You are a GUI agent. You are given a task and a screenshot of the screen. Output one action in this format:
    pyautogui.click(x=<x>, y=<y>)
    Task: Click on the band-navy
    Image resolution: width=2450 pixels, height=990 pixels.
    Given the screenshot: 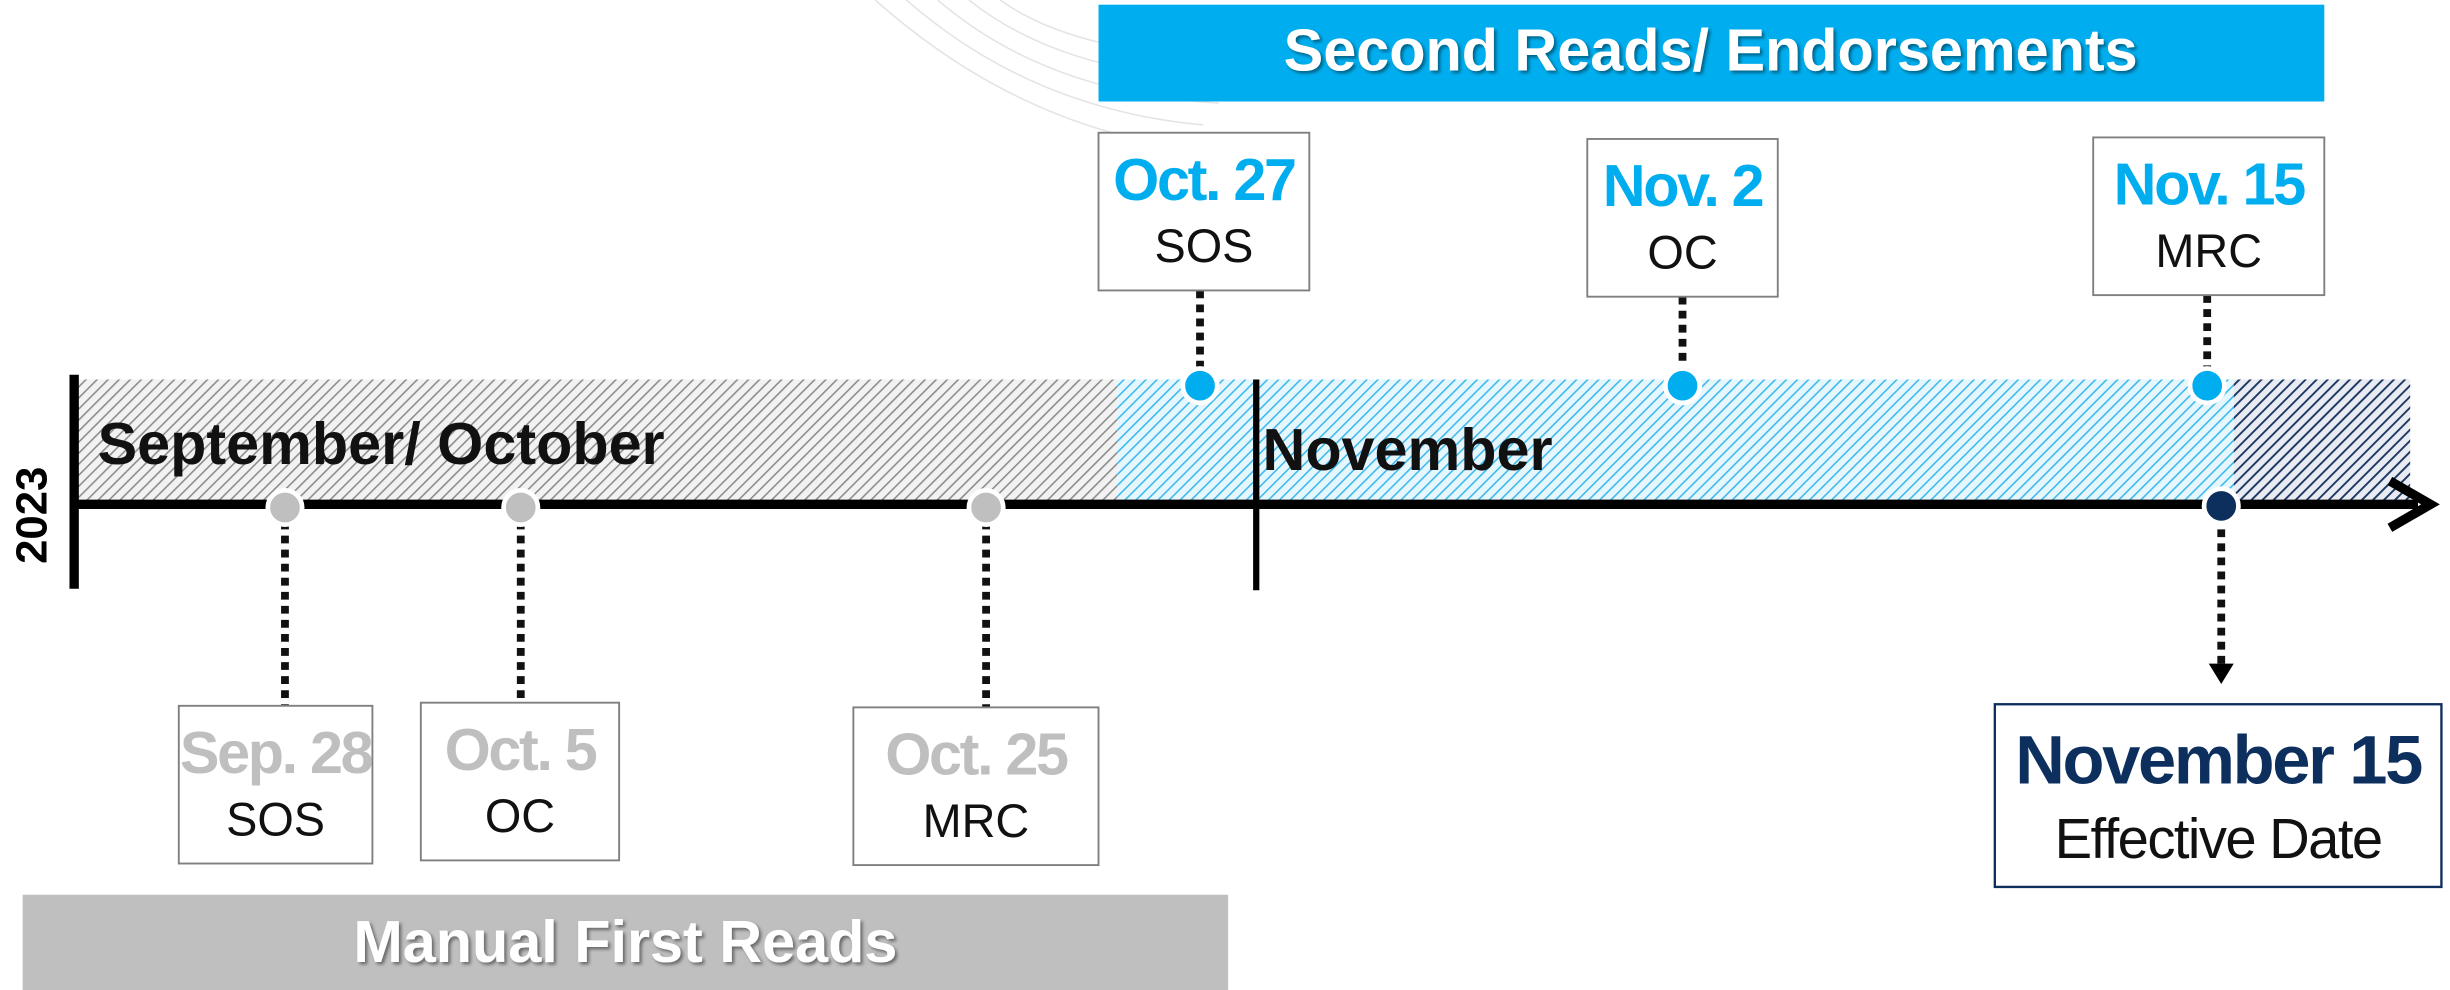 What is the action you would take?
    pyautogui.click(x=2322, y=441)
    